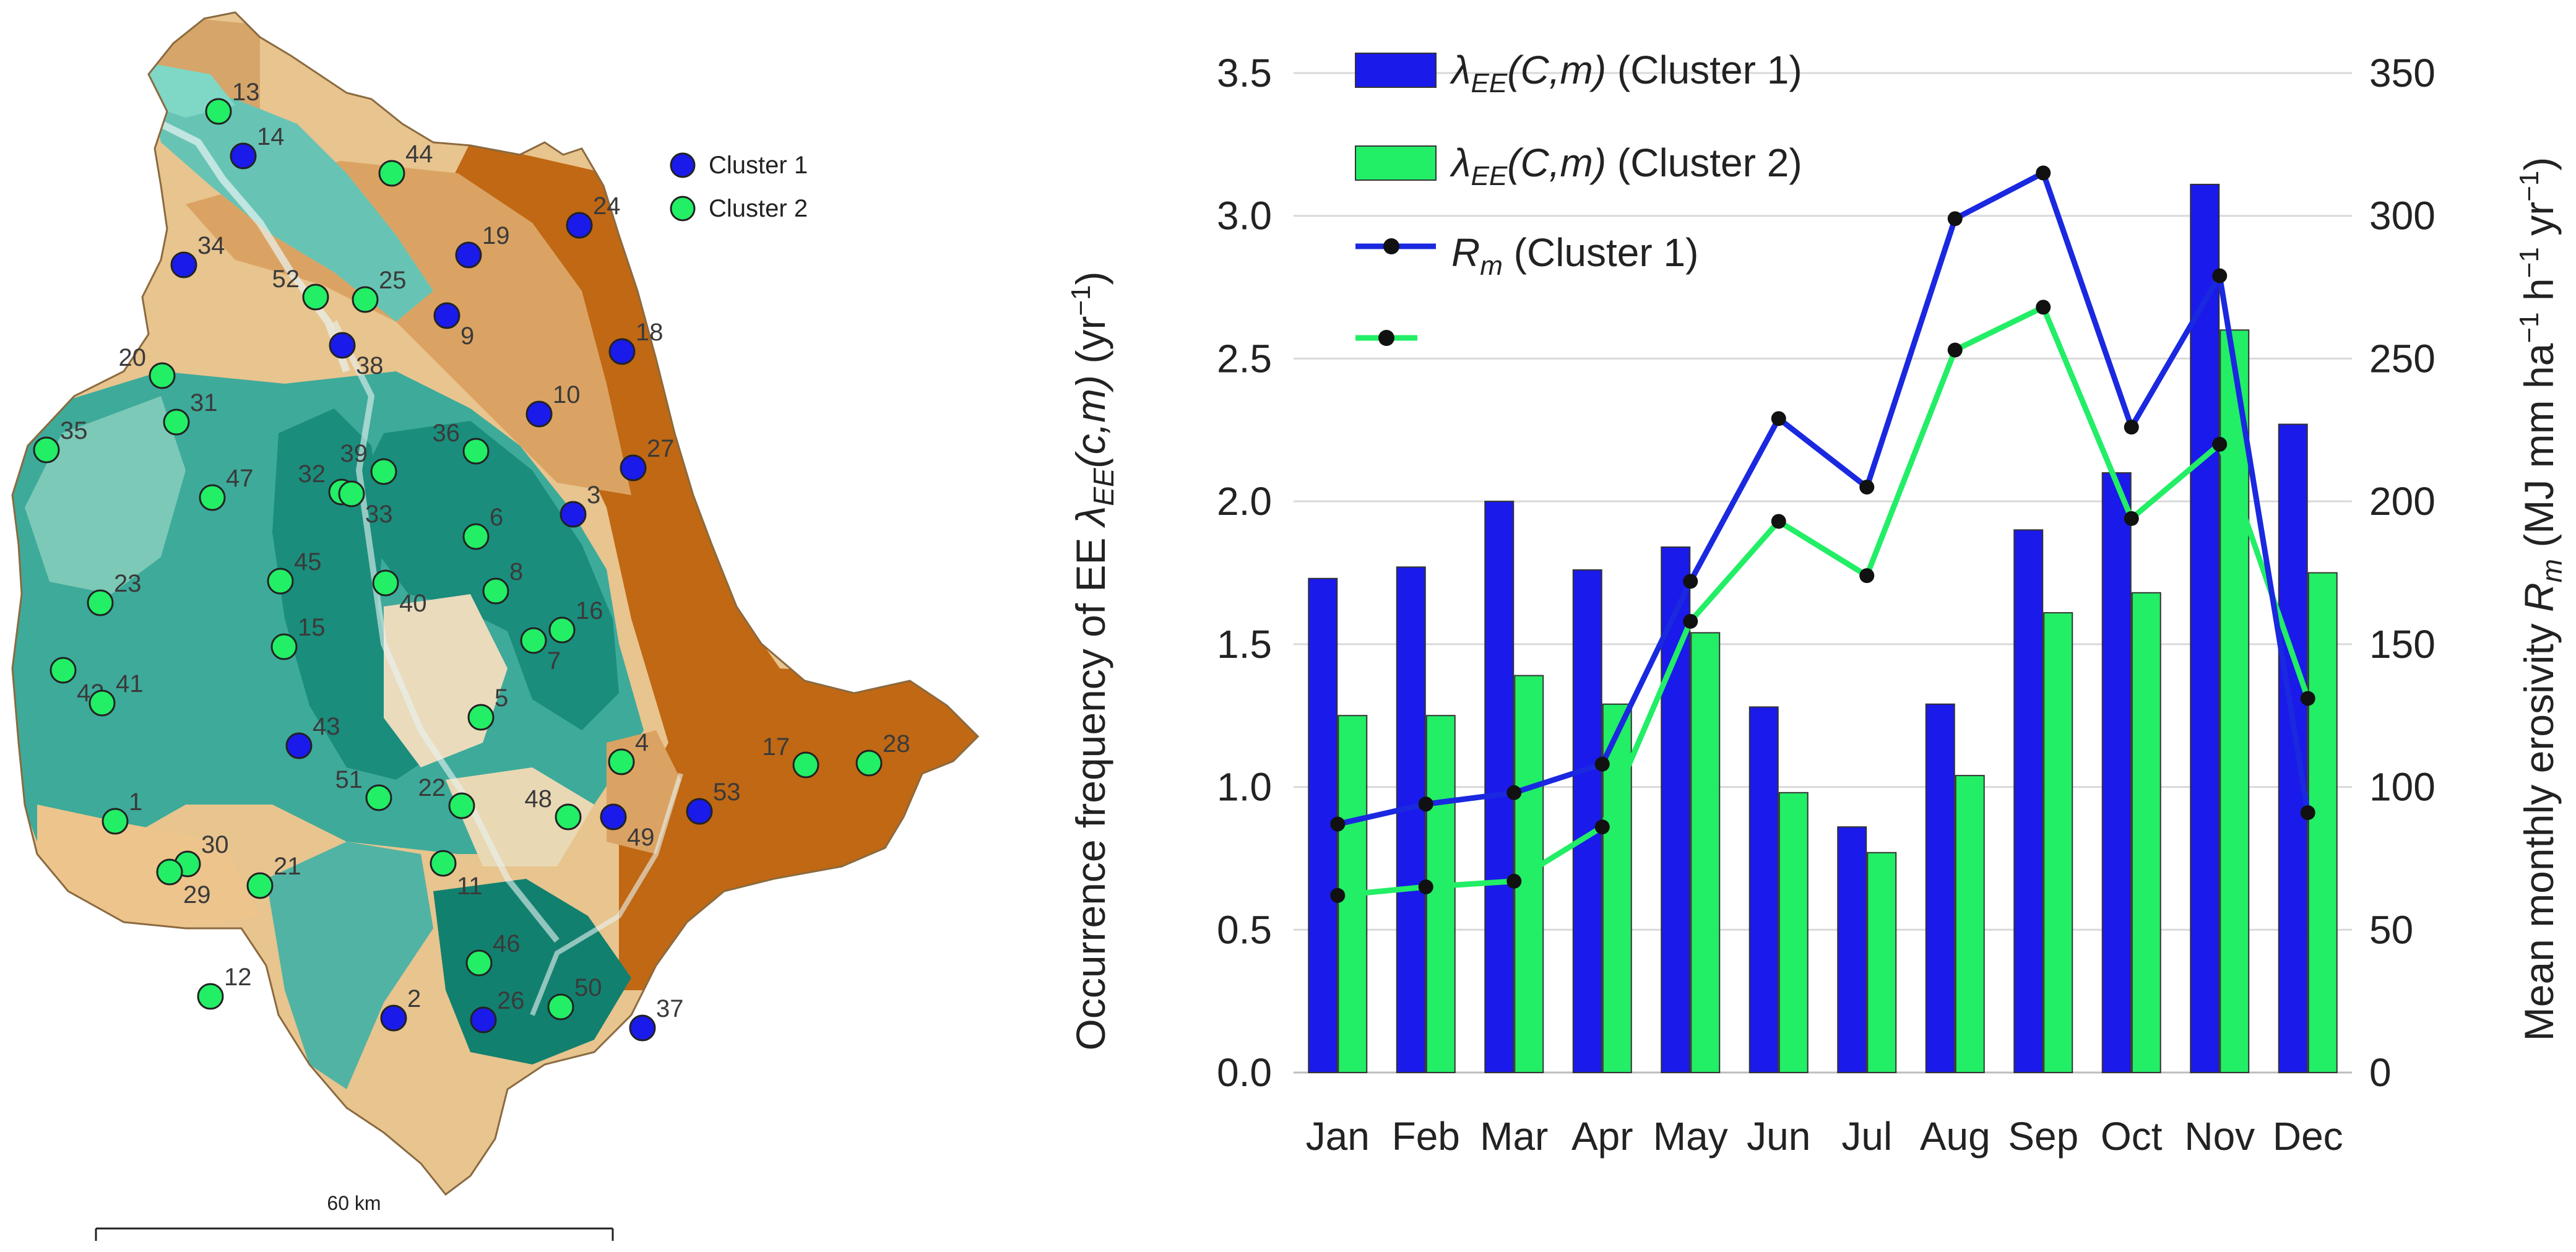 The height and width of the screenshot is (1252, 2576). What do you see at coordinates (1778, 521) in the screenshot?
I see `point-rm-cluster-2-jun` at bounding box center [1778, 521].